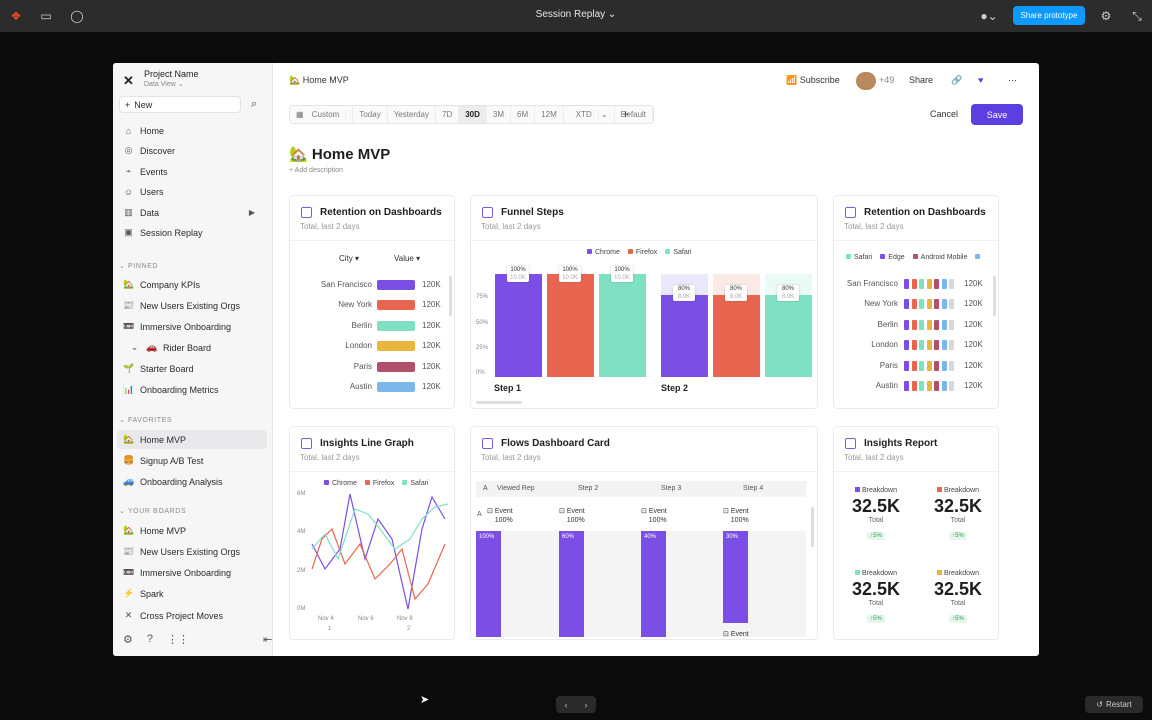 This screenshot has width=1152, height=720. I want to click on project-subtitle: Data View ⌄, so click(164, 84).